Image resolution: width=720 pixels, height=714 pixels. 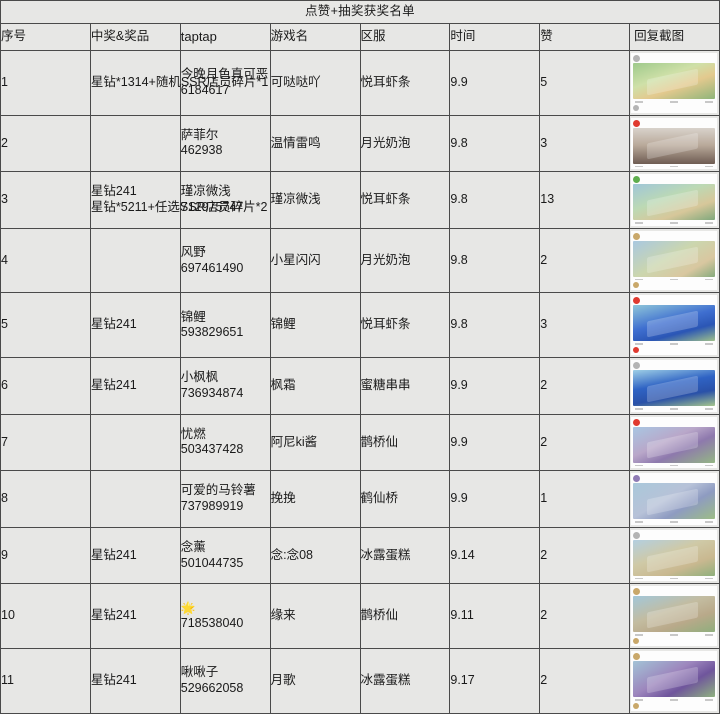 What do you see at coordinates (45, 680) in the screenshot?
I see `cell-index: 11` at bounding box center [45, 680].